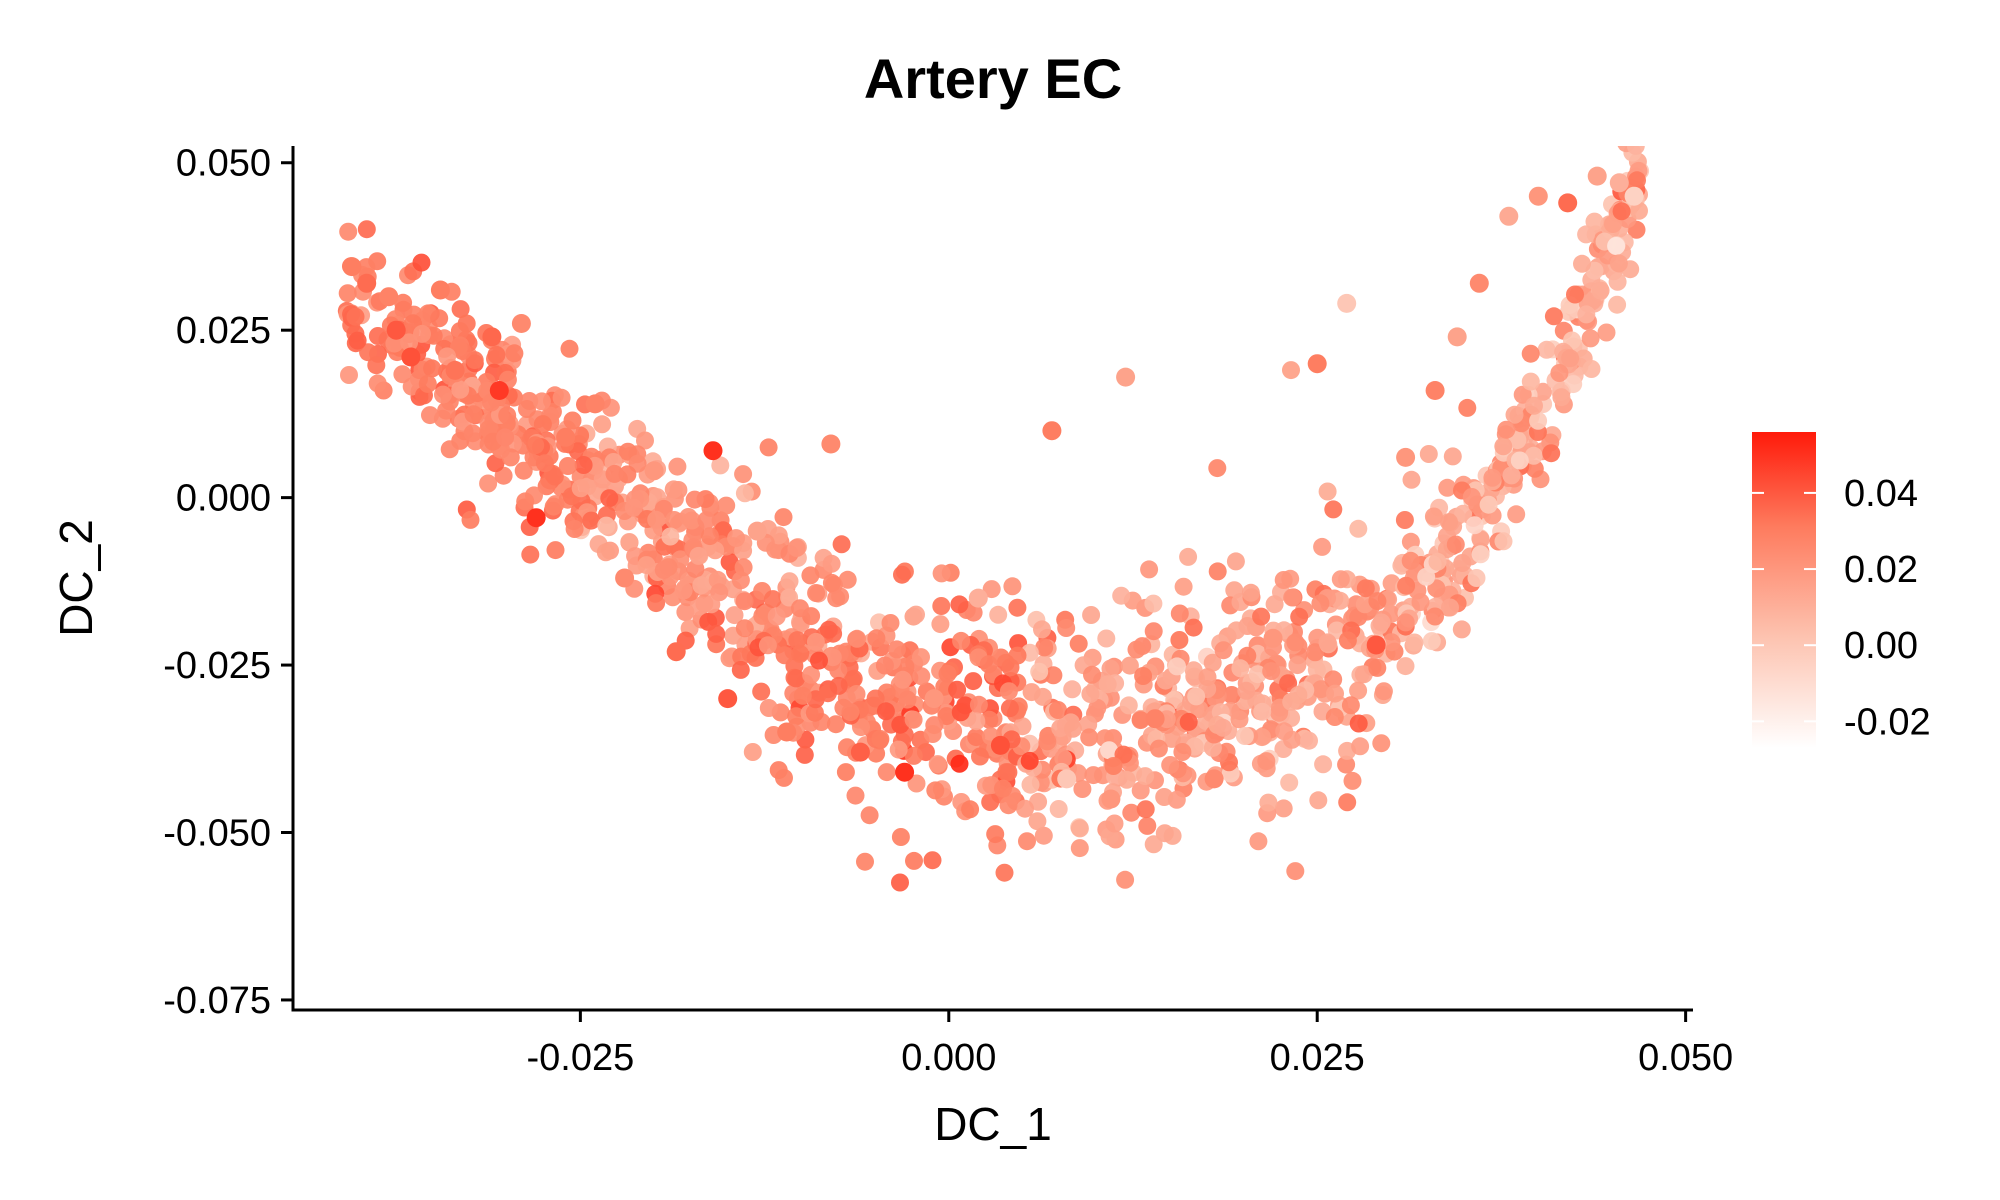  I want to click on y-tick-label: -0.050, so click(217, 834).